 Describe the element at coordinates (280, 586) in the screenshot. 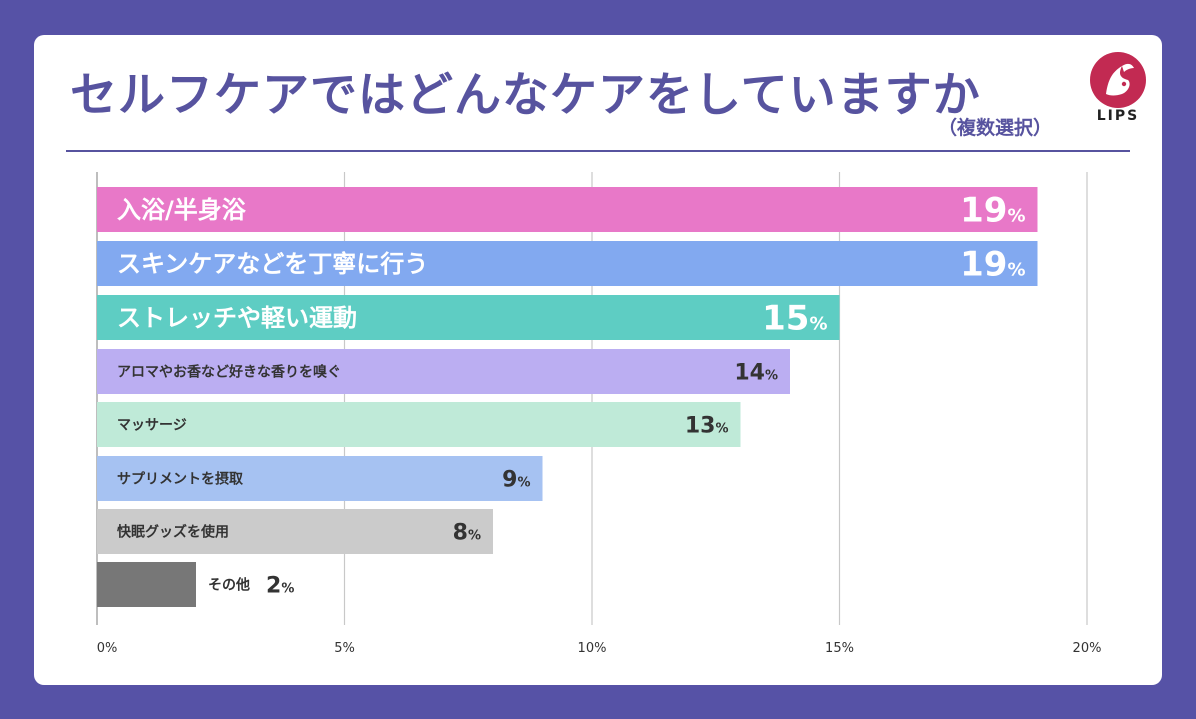

I see `data-label: 2%` at that location.